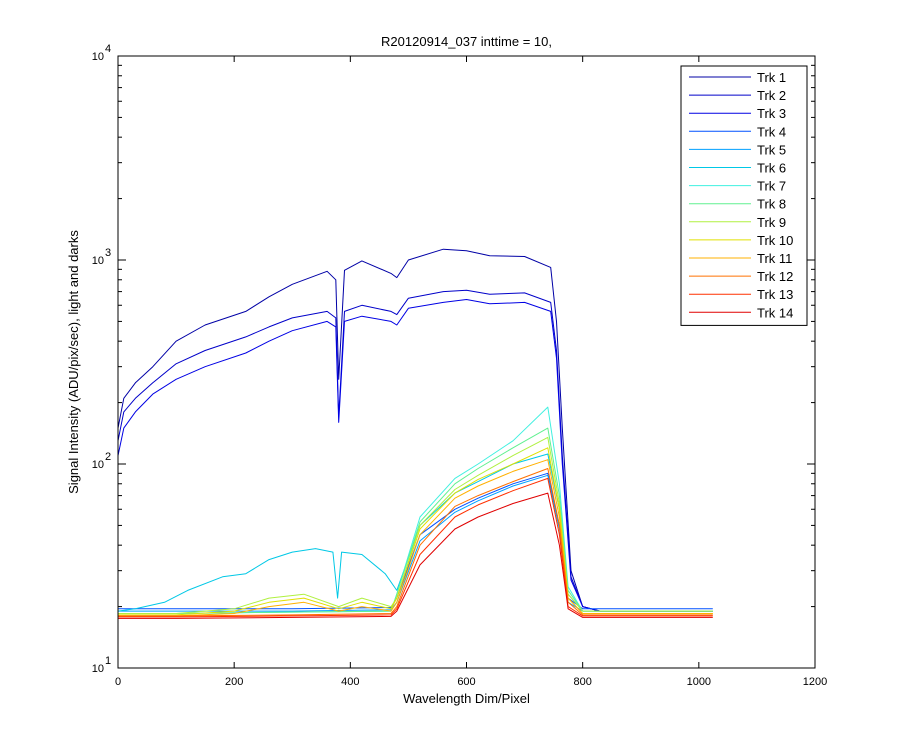 The width and height of the screenshot is (900, 750). I want to click on legend-entry-label: Trk 8, so click(771, 204).